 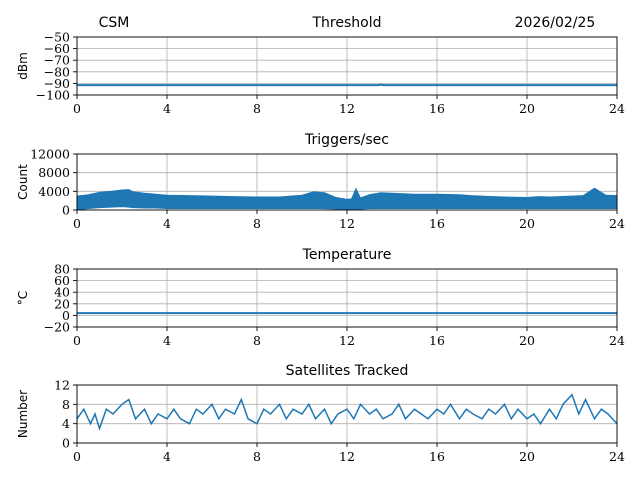 I want to click on panel-title: Threshold, so click(x=347, y=23).